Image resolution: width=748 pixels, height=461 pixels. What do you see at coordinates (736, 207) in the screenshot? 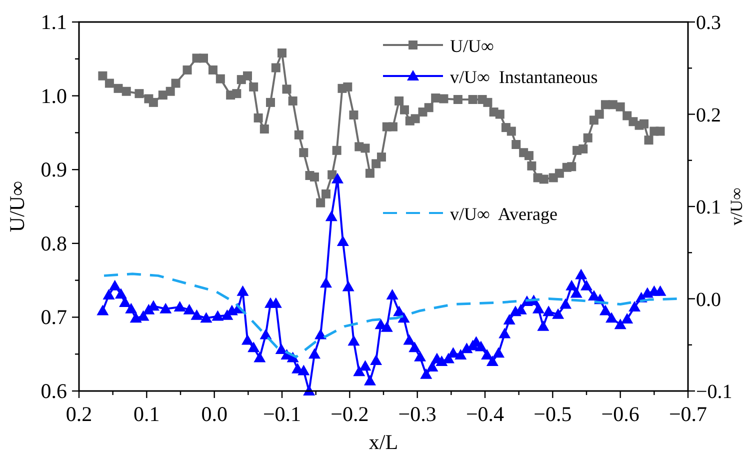
I see `y2-axis-title: v/U∞` at bounding box center [736, 207].